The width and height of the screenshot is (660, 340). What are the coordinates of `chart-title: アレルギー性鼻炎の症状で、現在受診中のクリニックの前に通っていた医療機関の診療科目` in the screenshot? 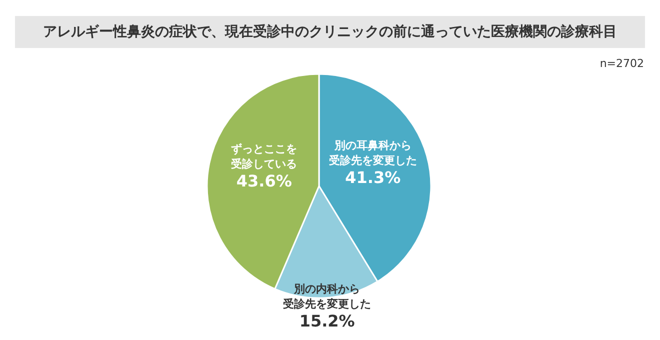 It's located at (330, 31).